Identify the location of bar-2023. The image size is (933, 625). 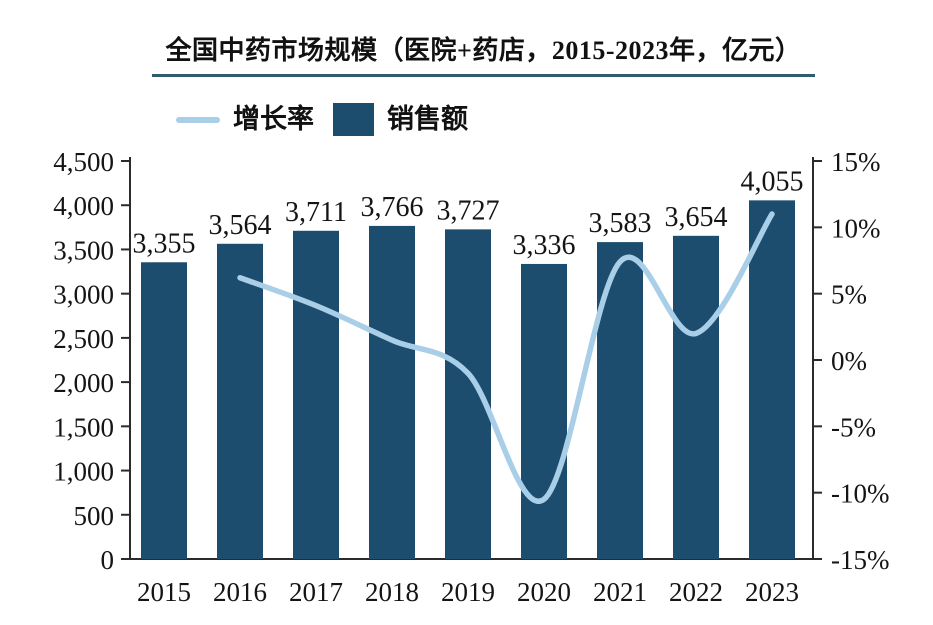
(772, 379).